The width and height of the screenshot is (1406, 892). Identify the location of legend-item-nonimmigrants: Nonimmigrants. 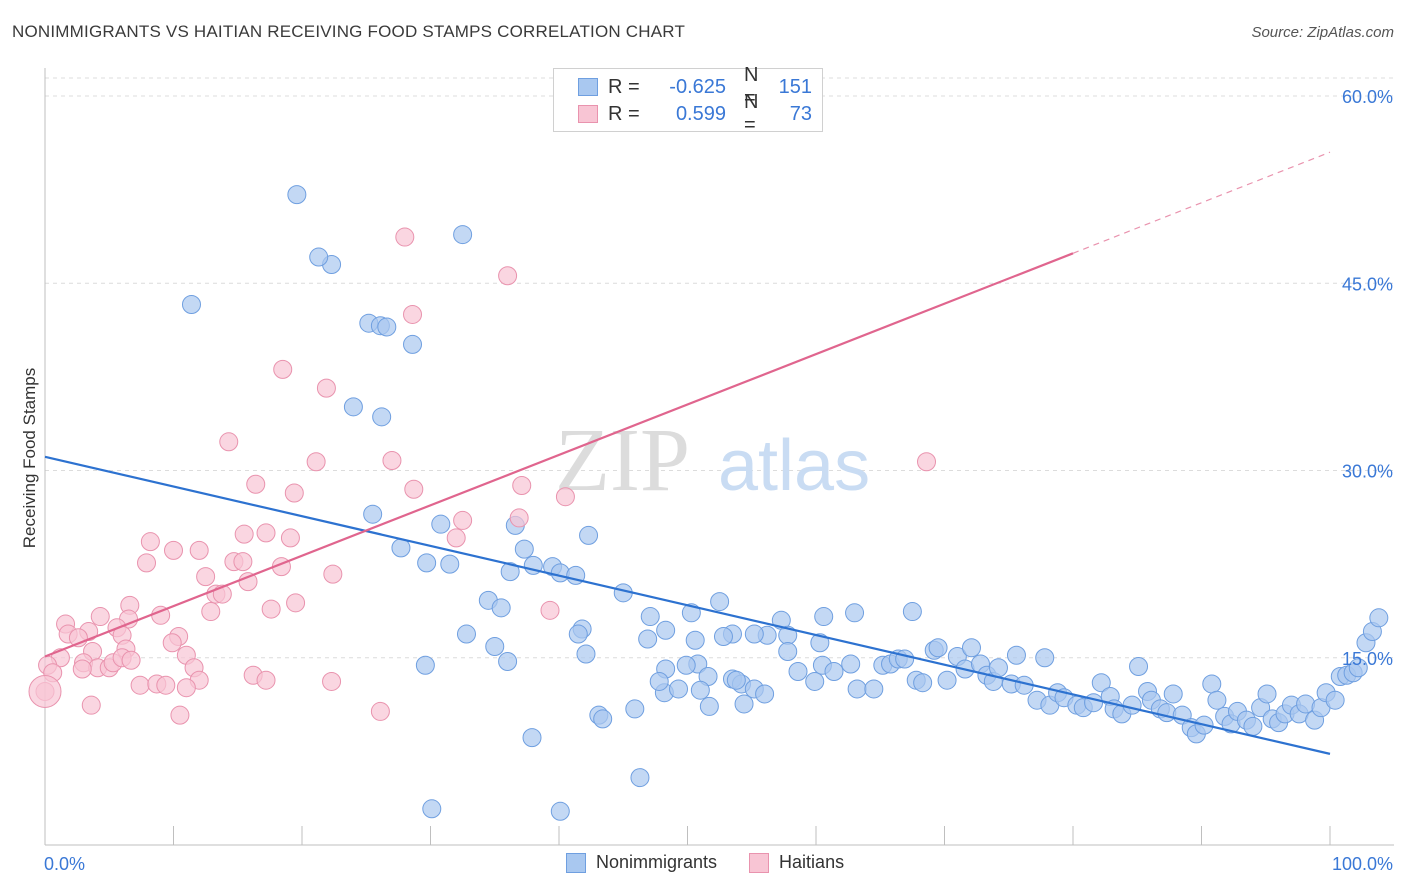
(641, 862).